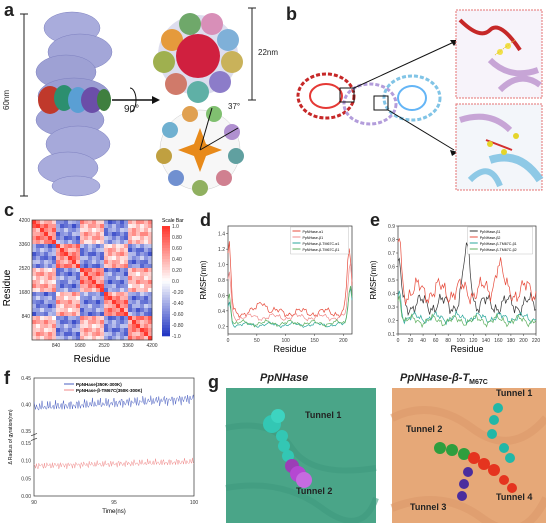  What do you see at coordinates (436, 341) in the screenshot?
I see `x-tick-label: 60` at bounding box center [436, 341].